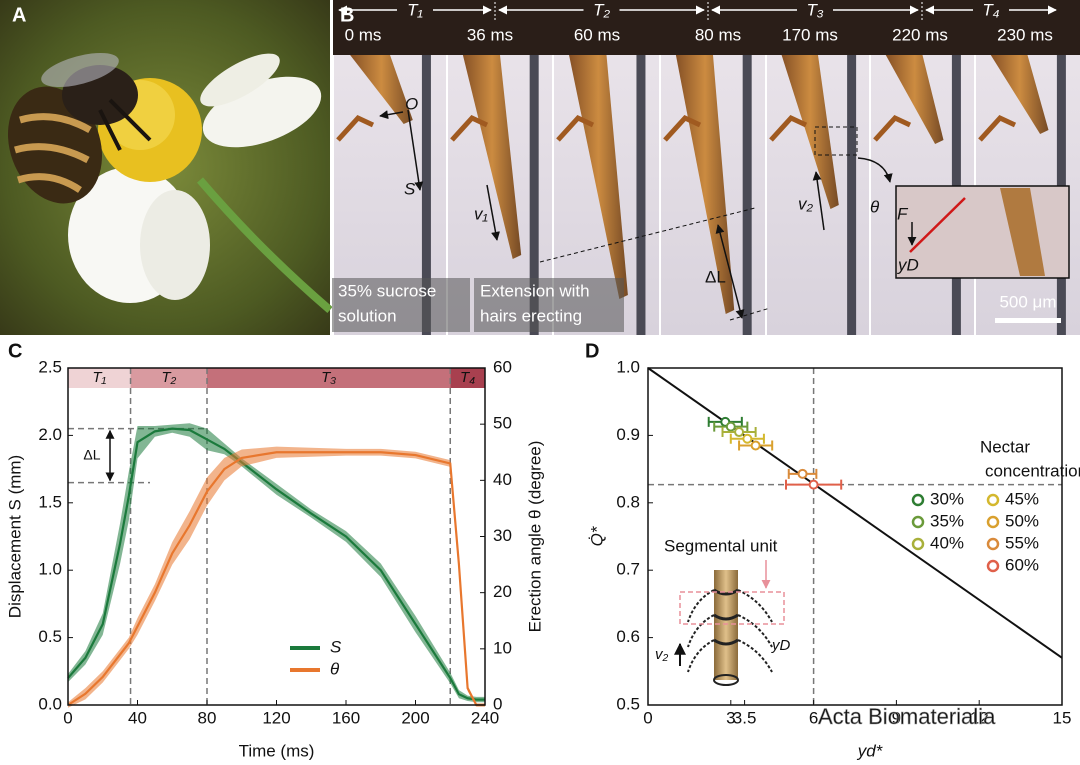 The height and width of the screenshot is (765, 1080). Describe the element at coordinates (387, 290) in the screenshot. I see `caption: 35% sucrose` at that location.